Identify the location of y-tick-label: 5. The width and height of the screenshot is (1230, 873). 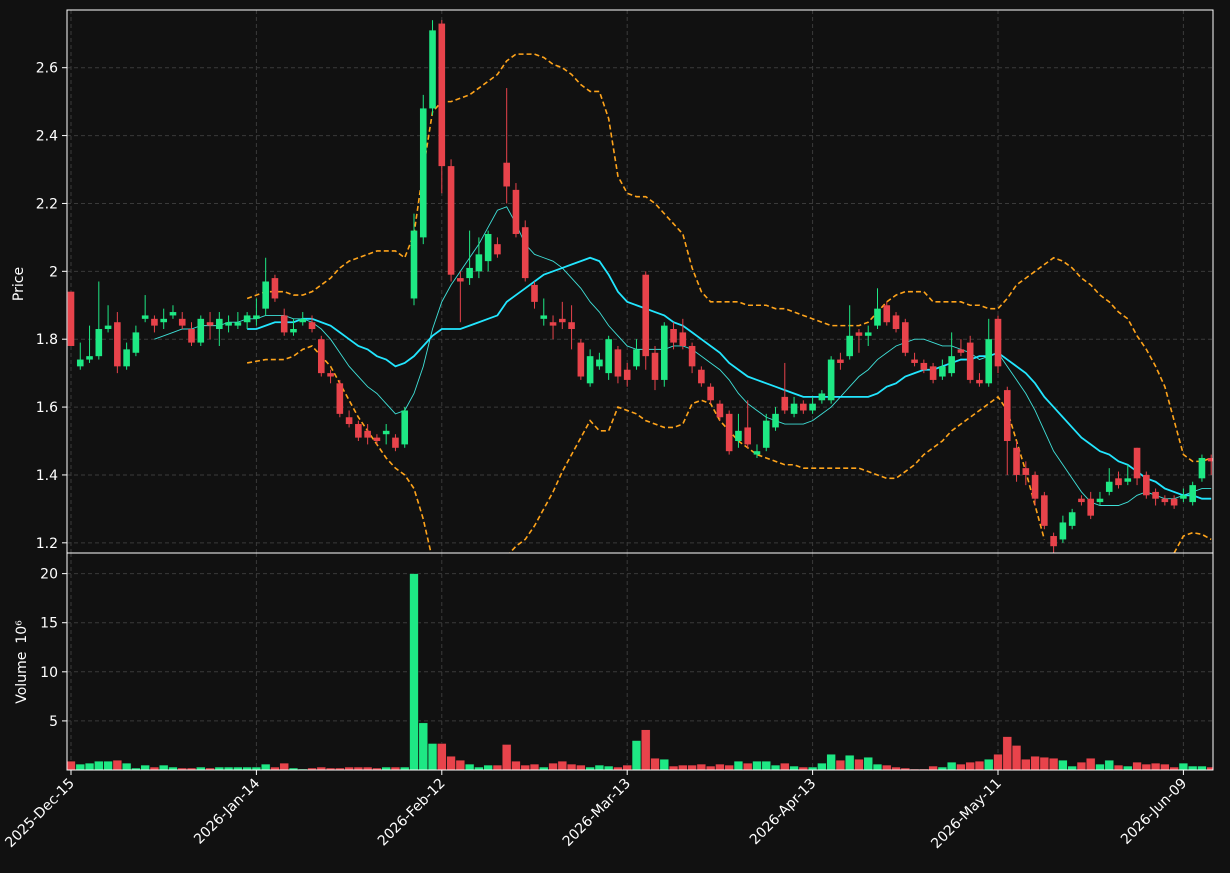
(53, 722).